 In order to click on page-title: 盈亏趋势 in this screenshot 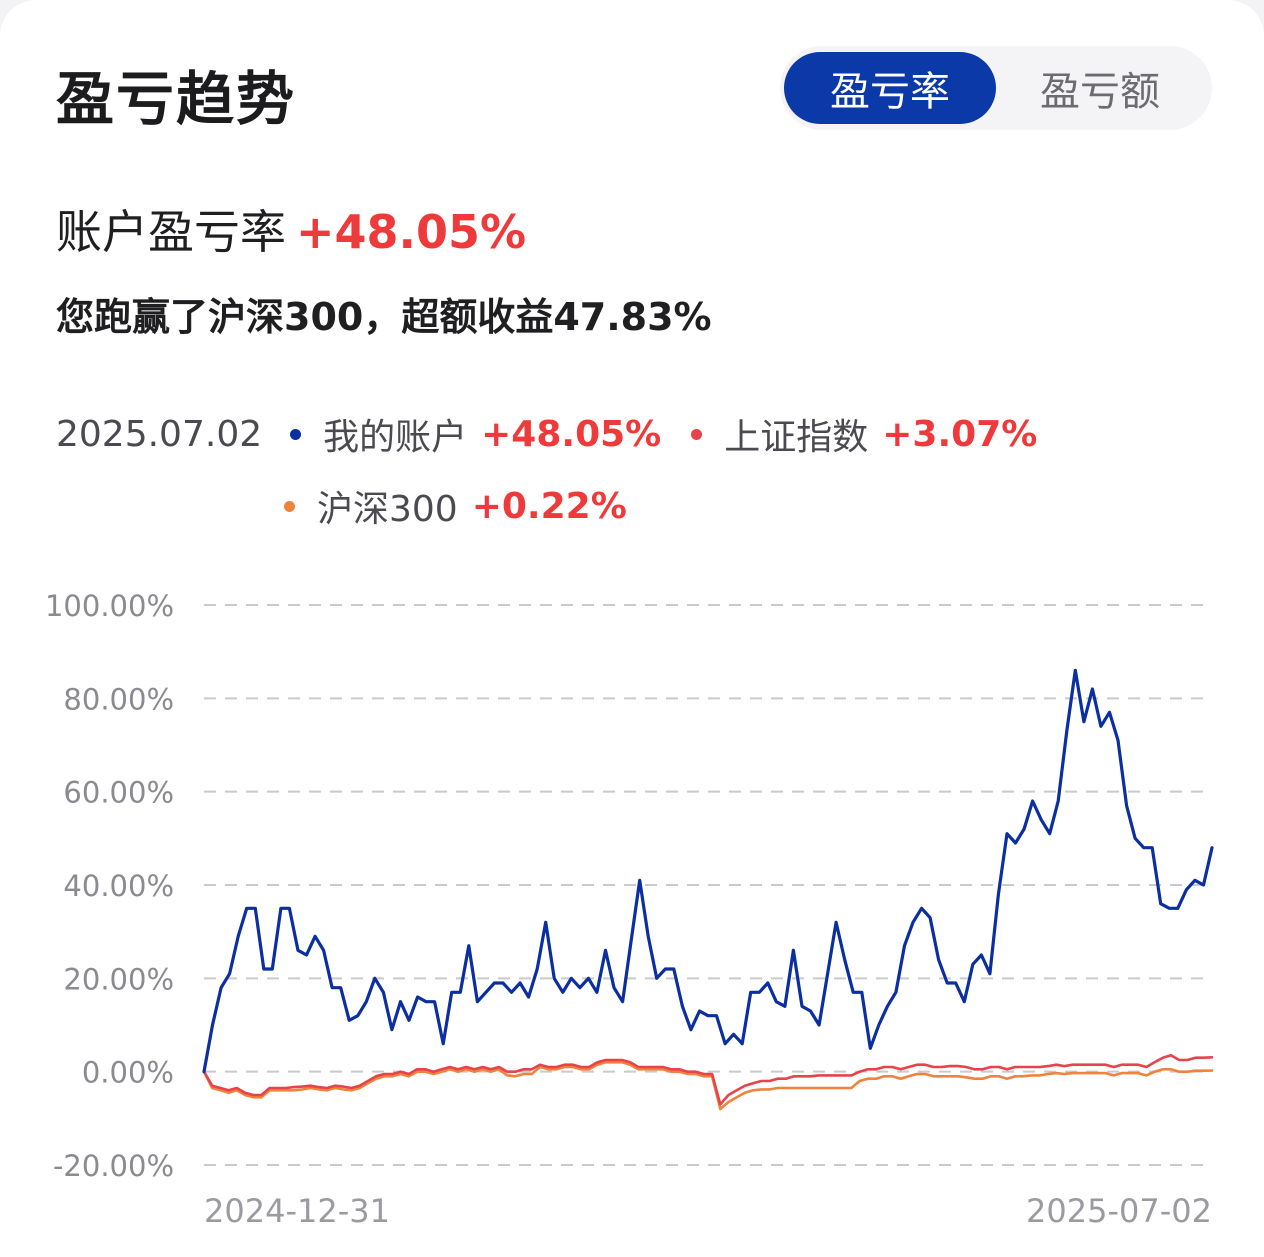, I will do `click(176, 94)`.